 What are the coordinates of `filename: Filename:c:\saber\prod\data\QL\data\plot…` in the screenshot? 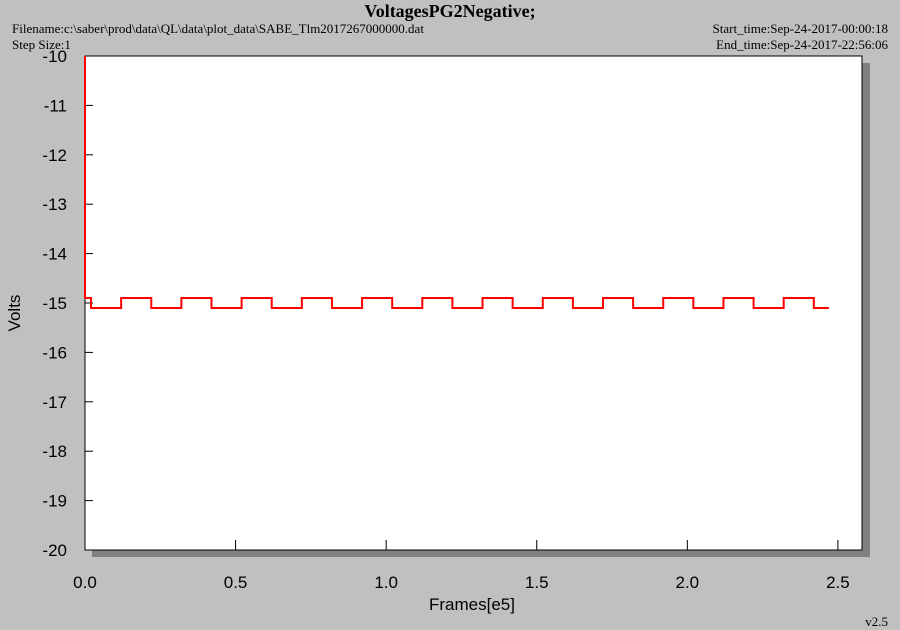 It's located at (218, 28).